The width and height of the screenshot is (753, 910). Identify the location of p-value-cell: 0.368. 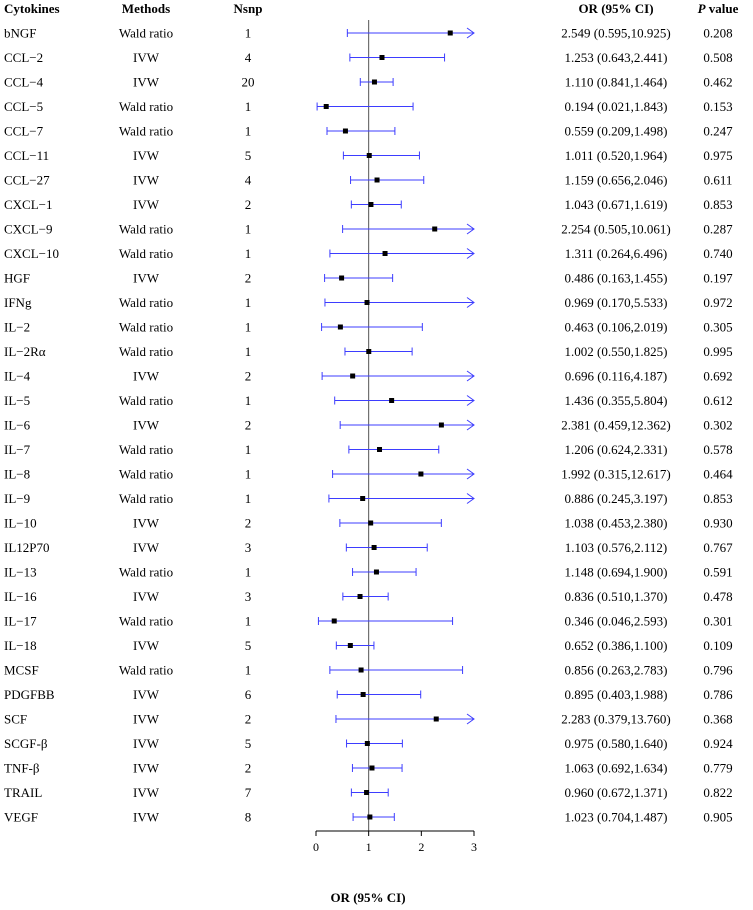
(717, 719).